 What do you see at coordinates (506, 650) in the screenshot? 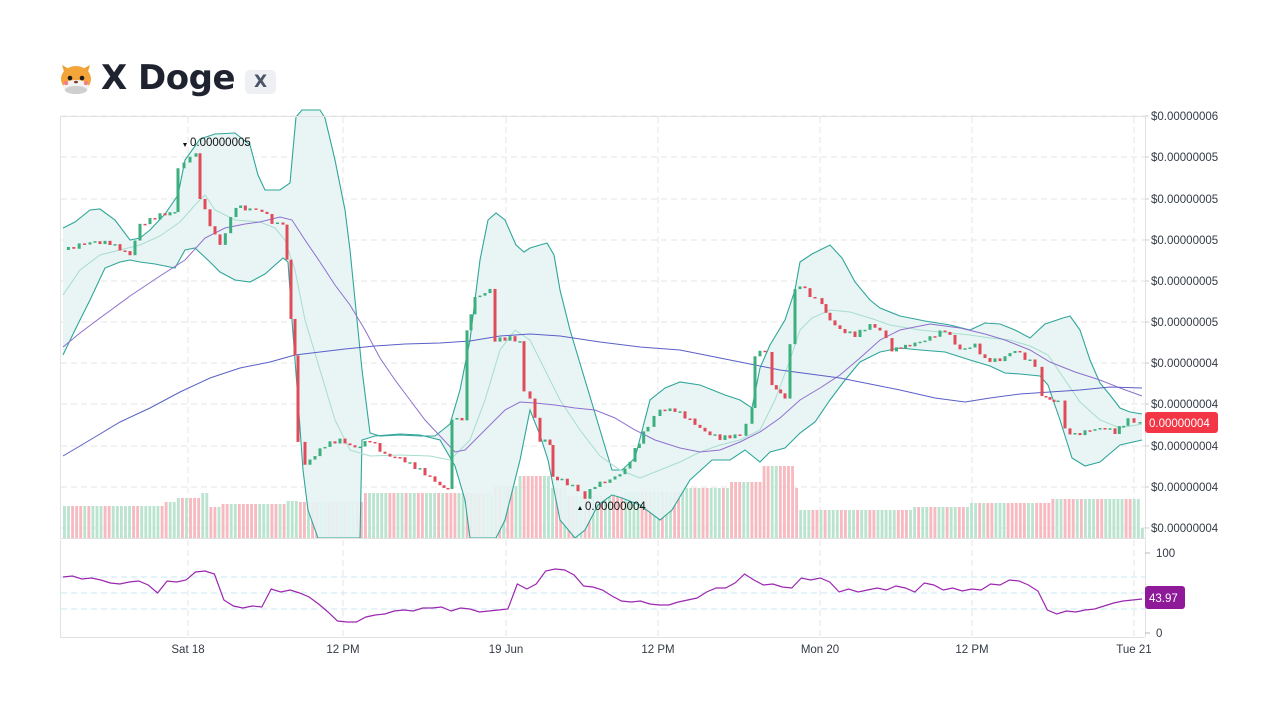
I see `time-axis-label: 19 Jun` at bounding box center [506, 650].